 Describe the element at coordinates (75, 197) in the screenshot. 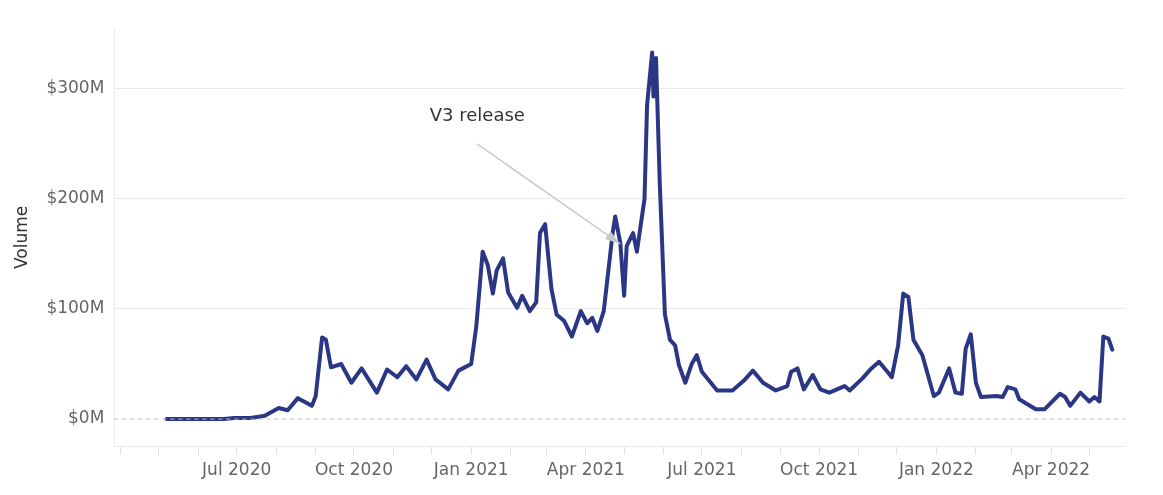

I see `y-tick-label: $200M` at that location.